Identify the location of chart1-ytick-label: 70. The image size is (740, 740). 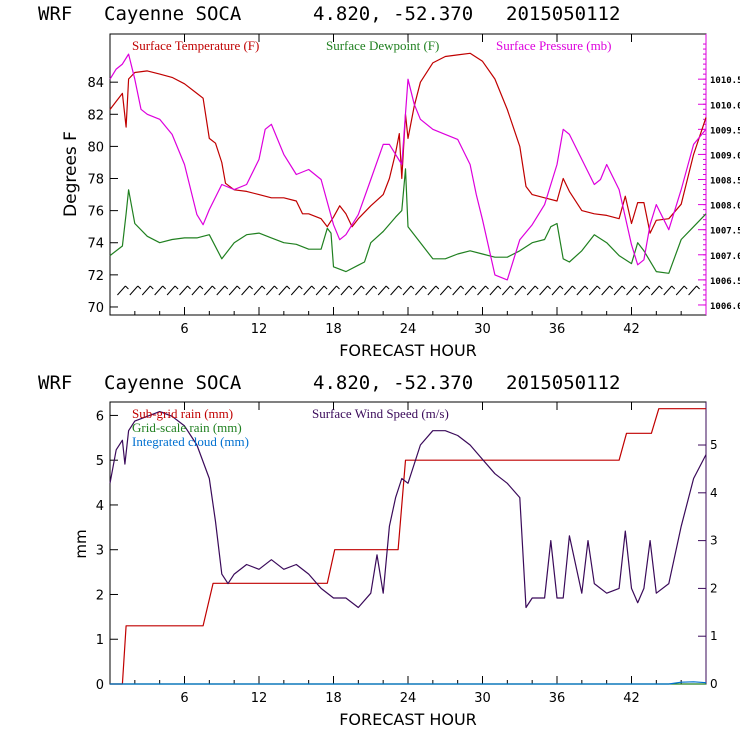
(95, 308).